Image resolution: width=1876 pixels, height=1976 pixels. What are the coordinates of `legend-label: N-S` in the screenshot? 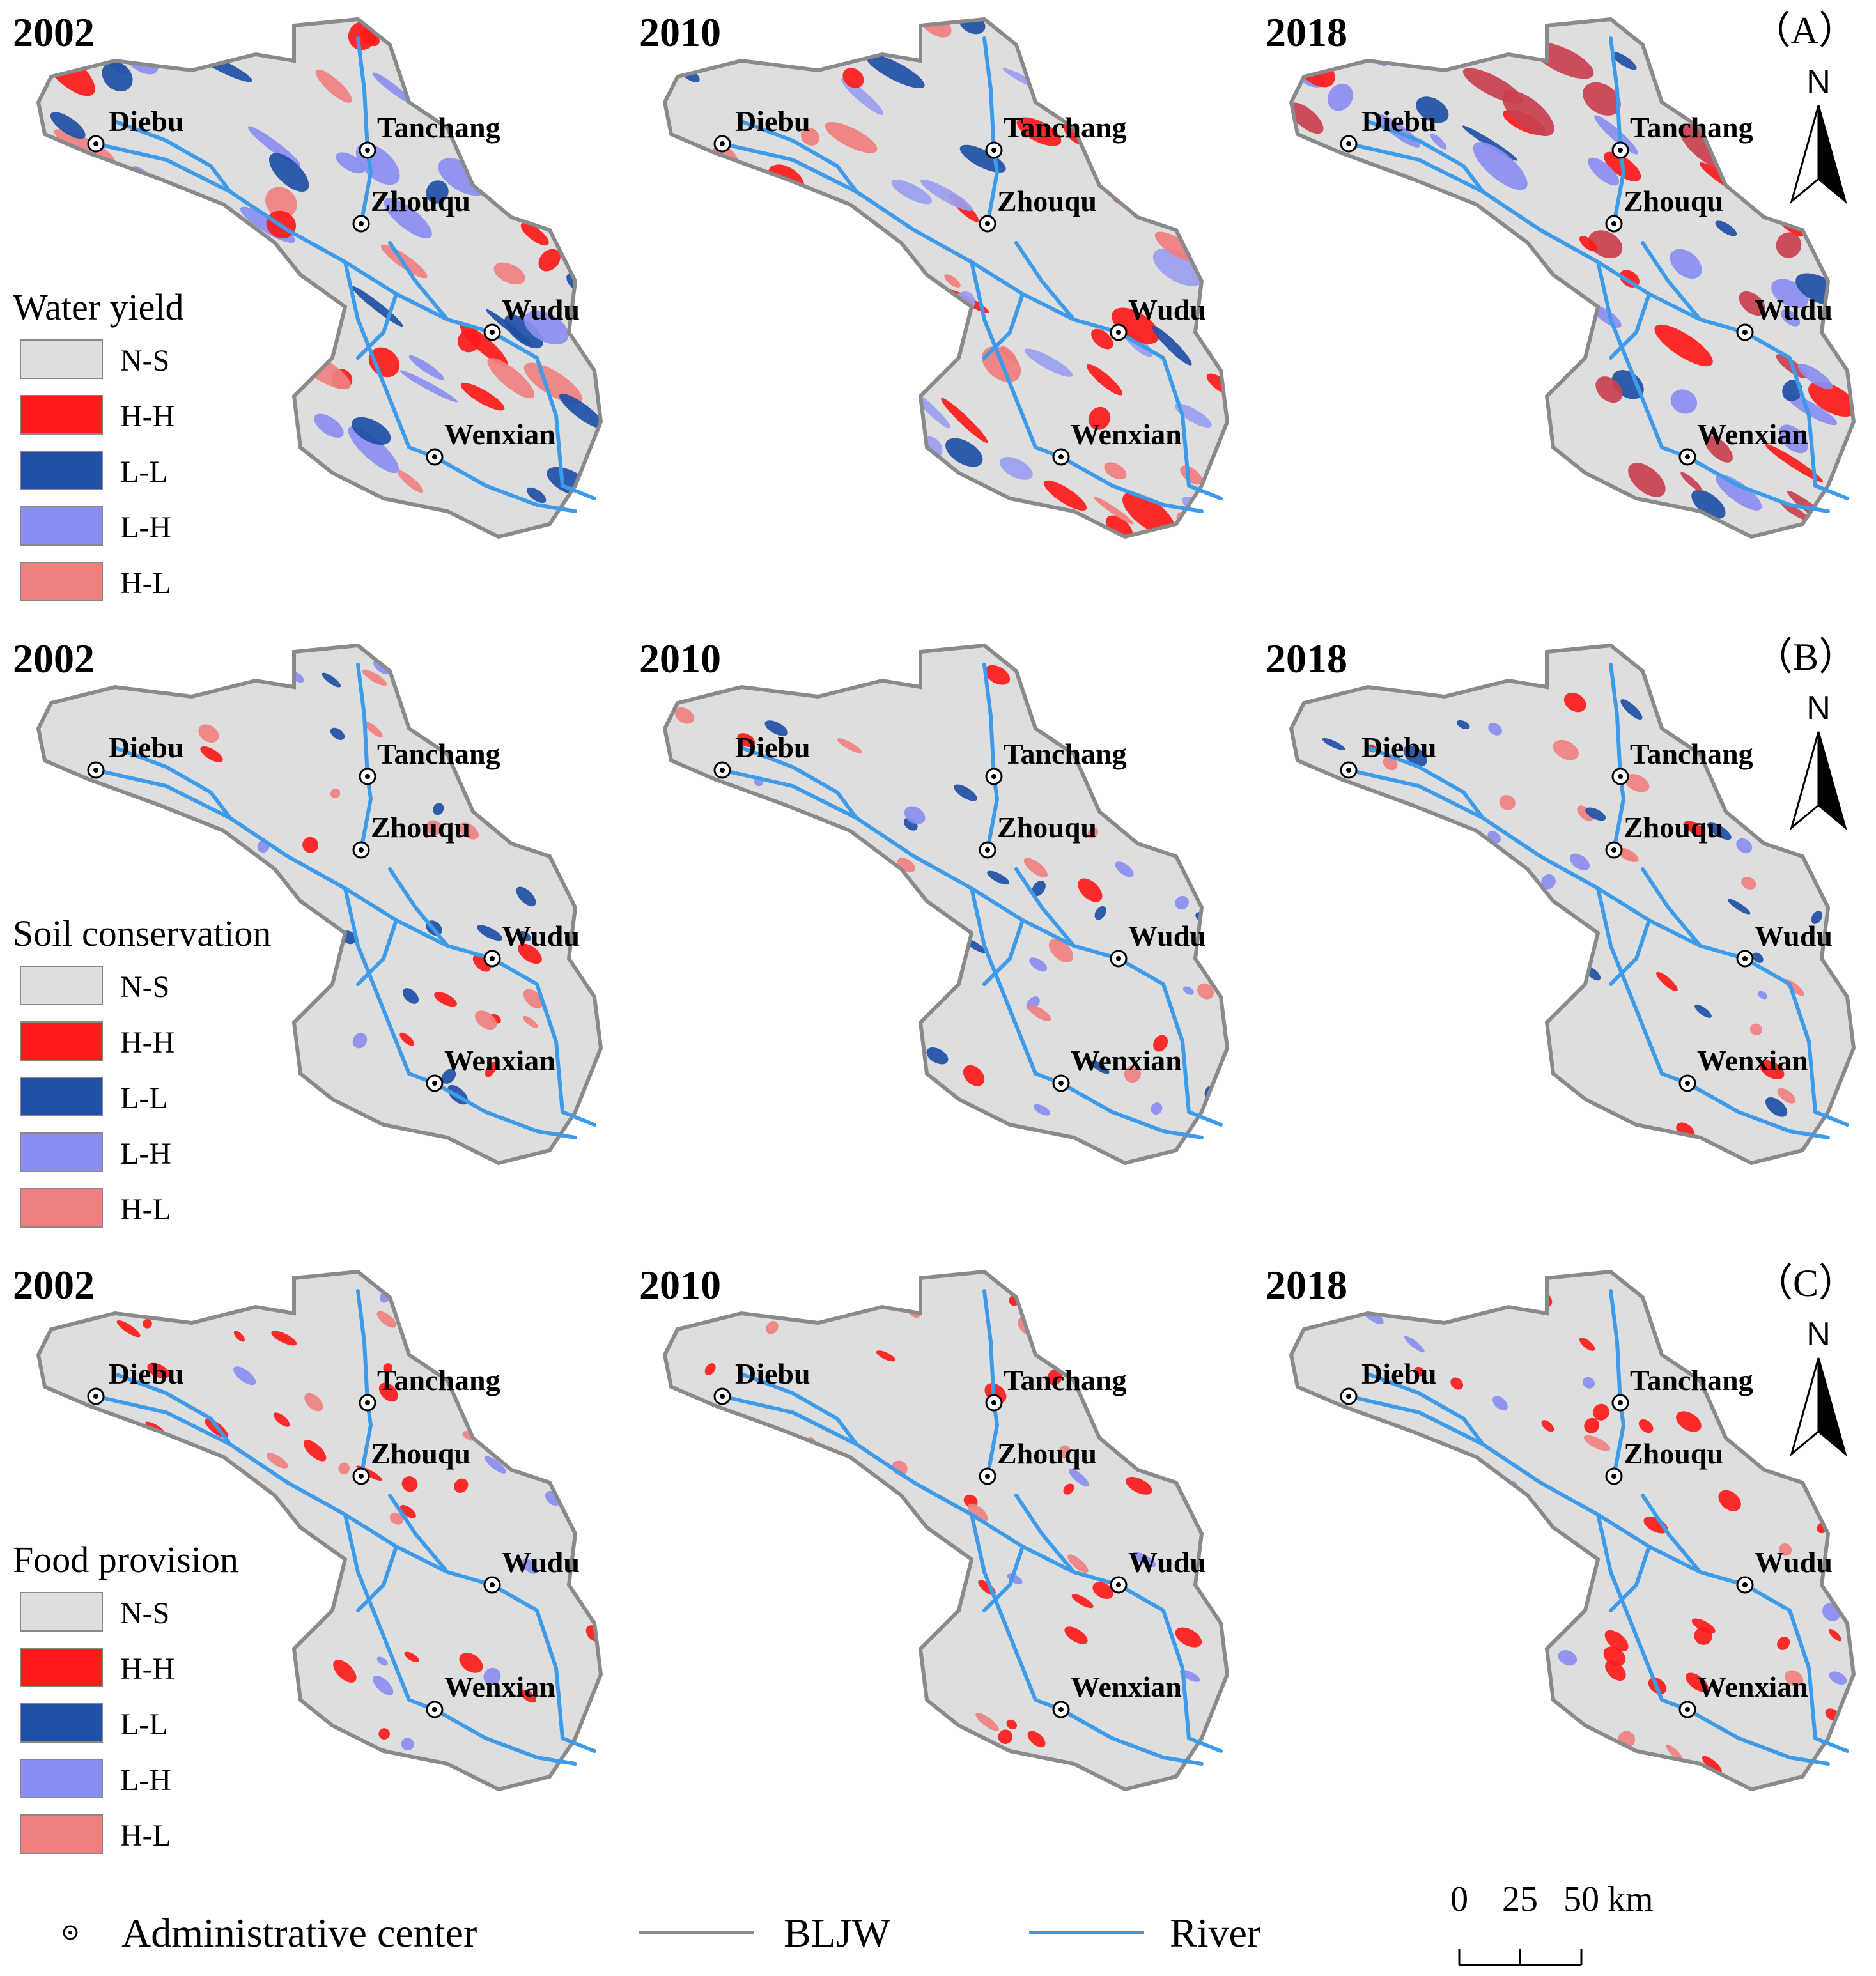 It's located at (145, 361).